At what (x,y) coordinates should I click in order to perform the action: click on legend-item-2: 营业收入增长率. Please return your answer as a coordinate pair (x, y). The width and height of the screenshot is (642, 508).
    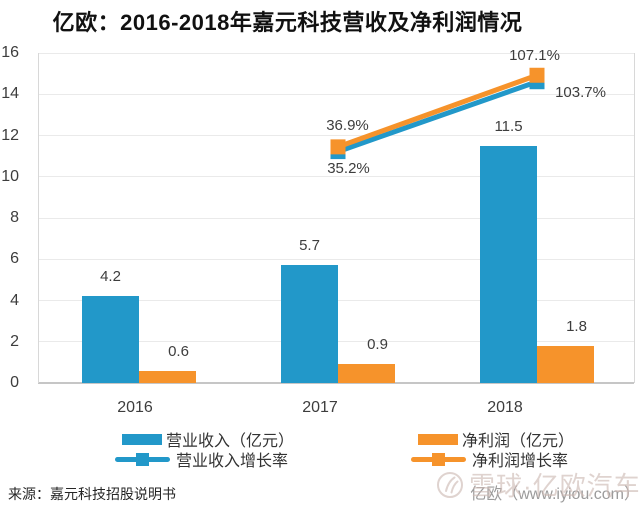
    Looking at the image, I should click on (201, 460).